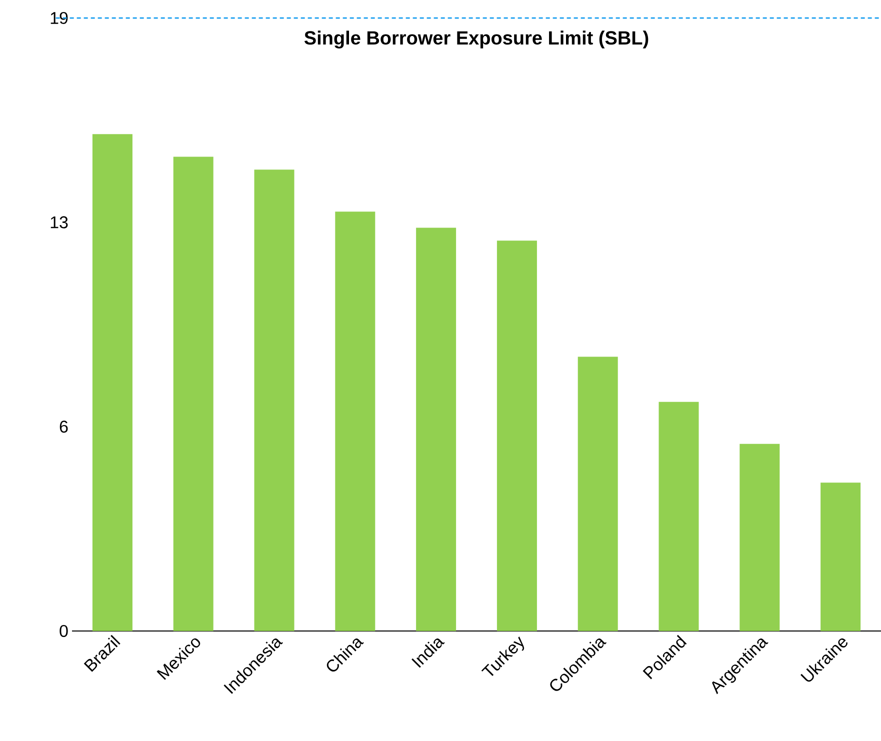 This screenshot has width=881, height=741. Describe the element at coordinates (64, 426) in the screenshot. I see `y-tick-label: 6` at that location.